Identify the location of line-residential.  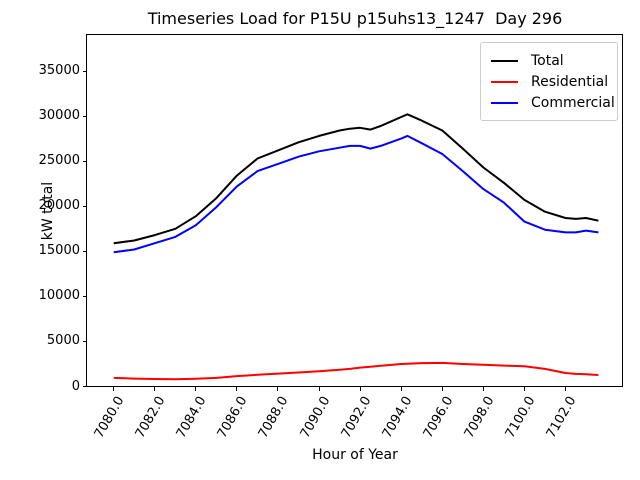
(356, 371).